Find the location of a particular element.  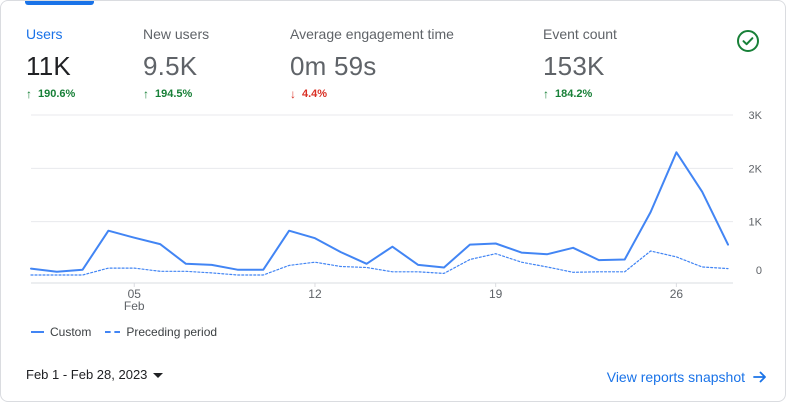

metric-change: ↑ 190.6% is located at coordinates (50, 94).